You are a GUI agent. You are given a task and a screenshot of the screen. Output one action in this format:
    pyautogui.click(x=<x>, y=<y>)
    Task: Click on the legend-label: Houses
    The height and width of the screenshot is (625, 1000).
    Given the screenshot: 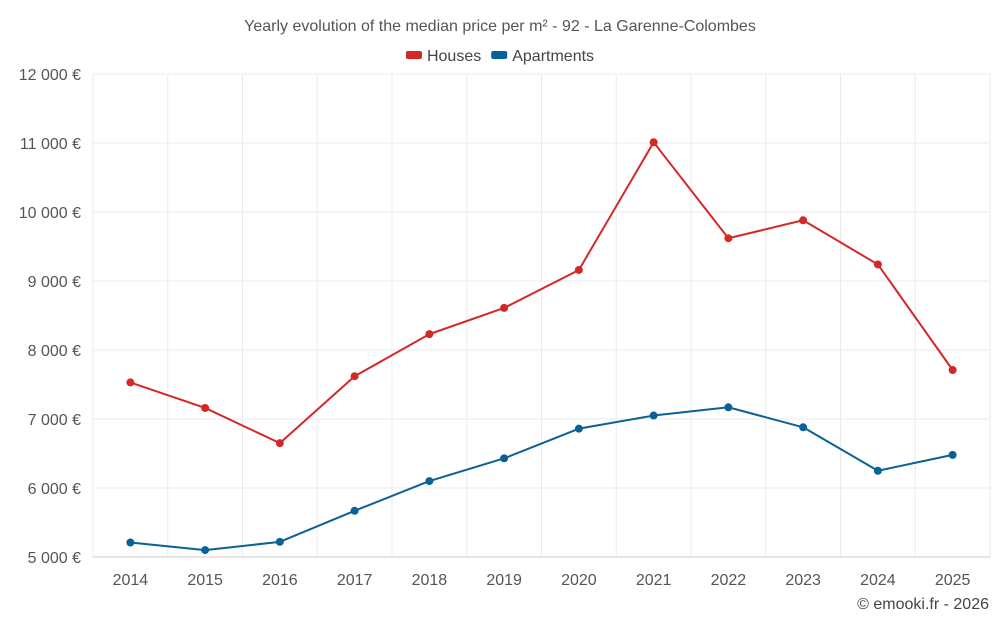 What is the action you would take?
    pyautogui.click(x=454, y=56)
    